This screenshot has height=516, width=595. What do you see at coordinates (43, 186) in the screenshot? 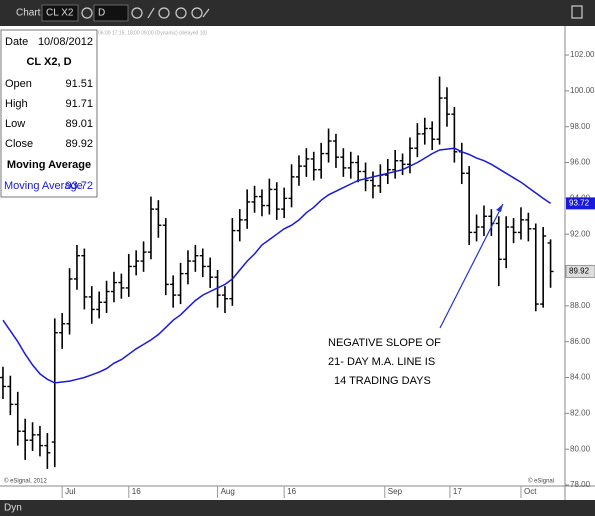
I see `panel-ma-label: Moving Average` at bounding box center [43, 186].